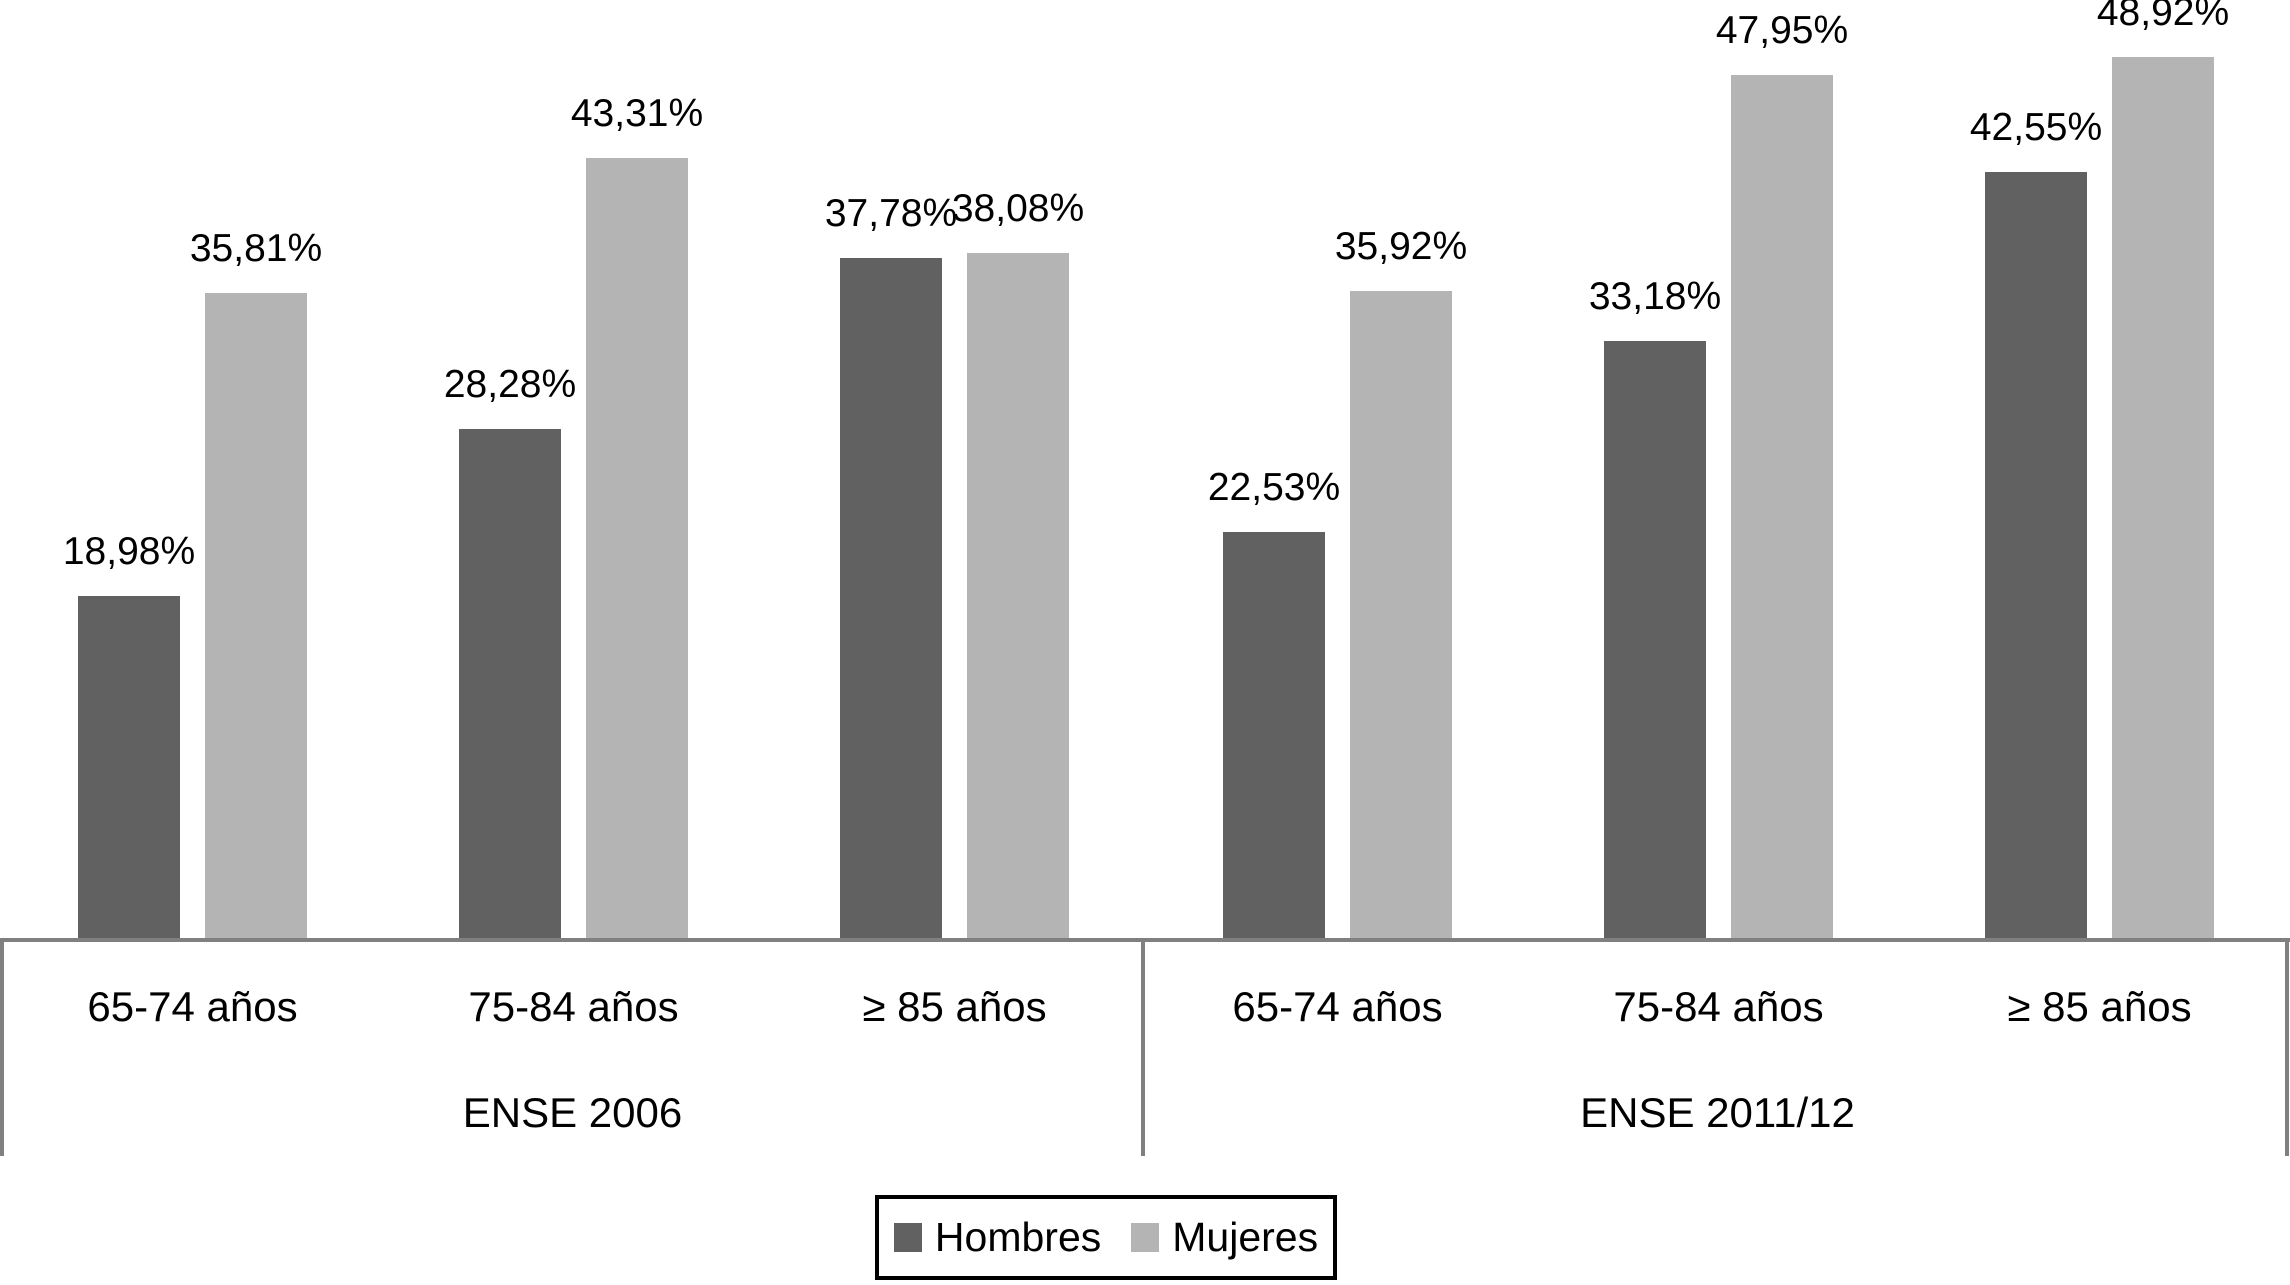  What do you see at coordinates (1401, 247) in the screenshot?
I see `bar-value-label: 35,92%` at bounding box center [1401, 247].